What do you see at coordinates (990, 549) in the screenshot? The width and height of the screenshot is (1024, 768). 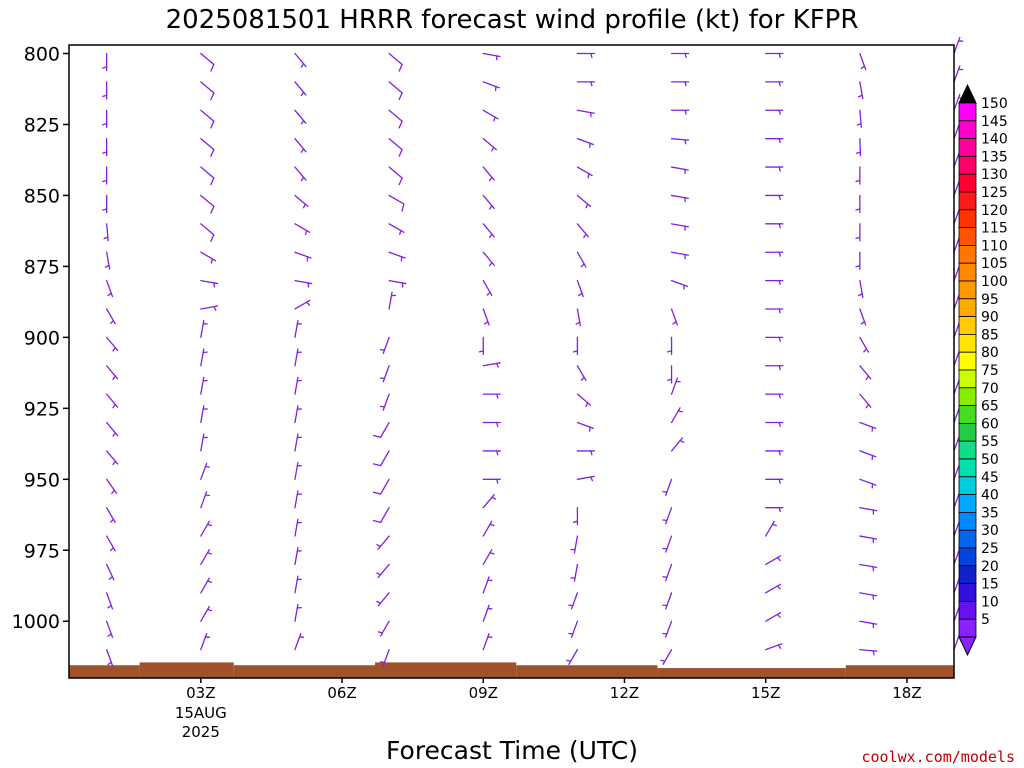 I see `colorbar-label: 25` at bounding box center [990, 549].